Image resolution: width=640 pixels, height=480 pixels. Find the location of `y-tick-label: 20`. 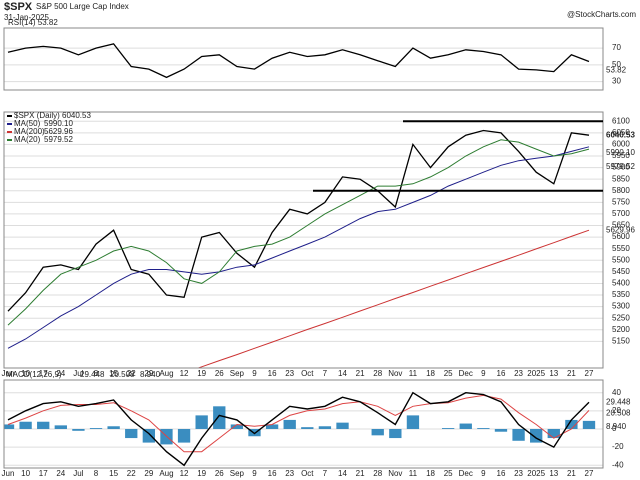

y-tick-label: 20 is located at coordinates (616, 410).